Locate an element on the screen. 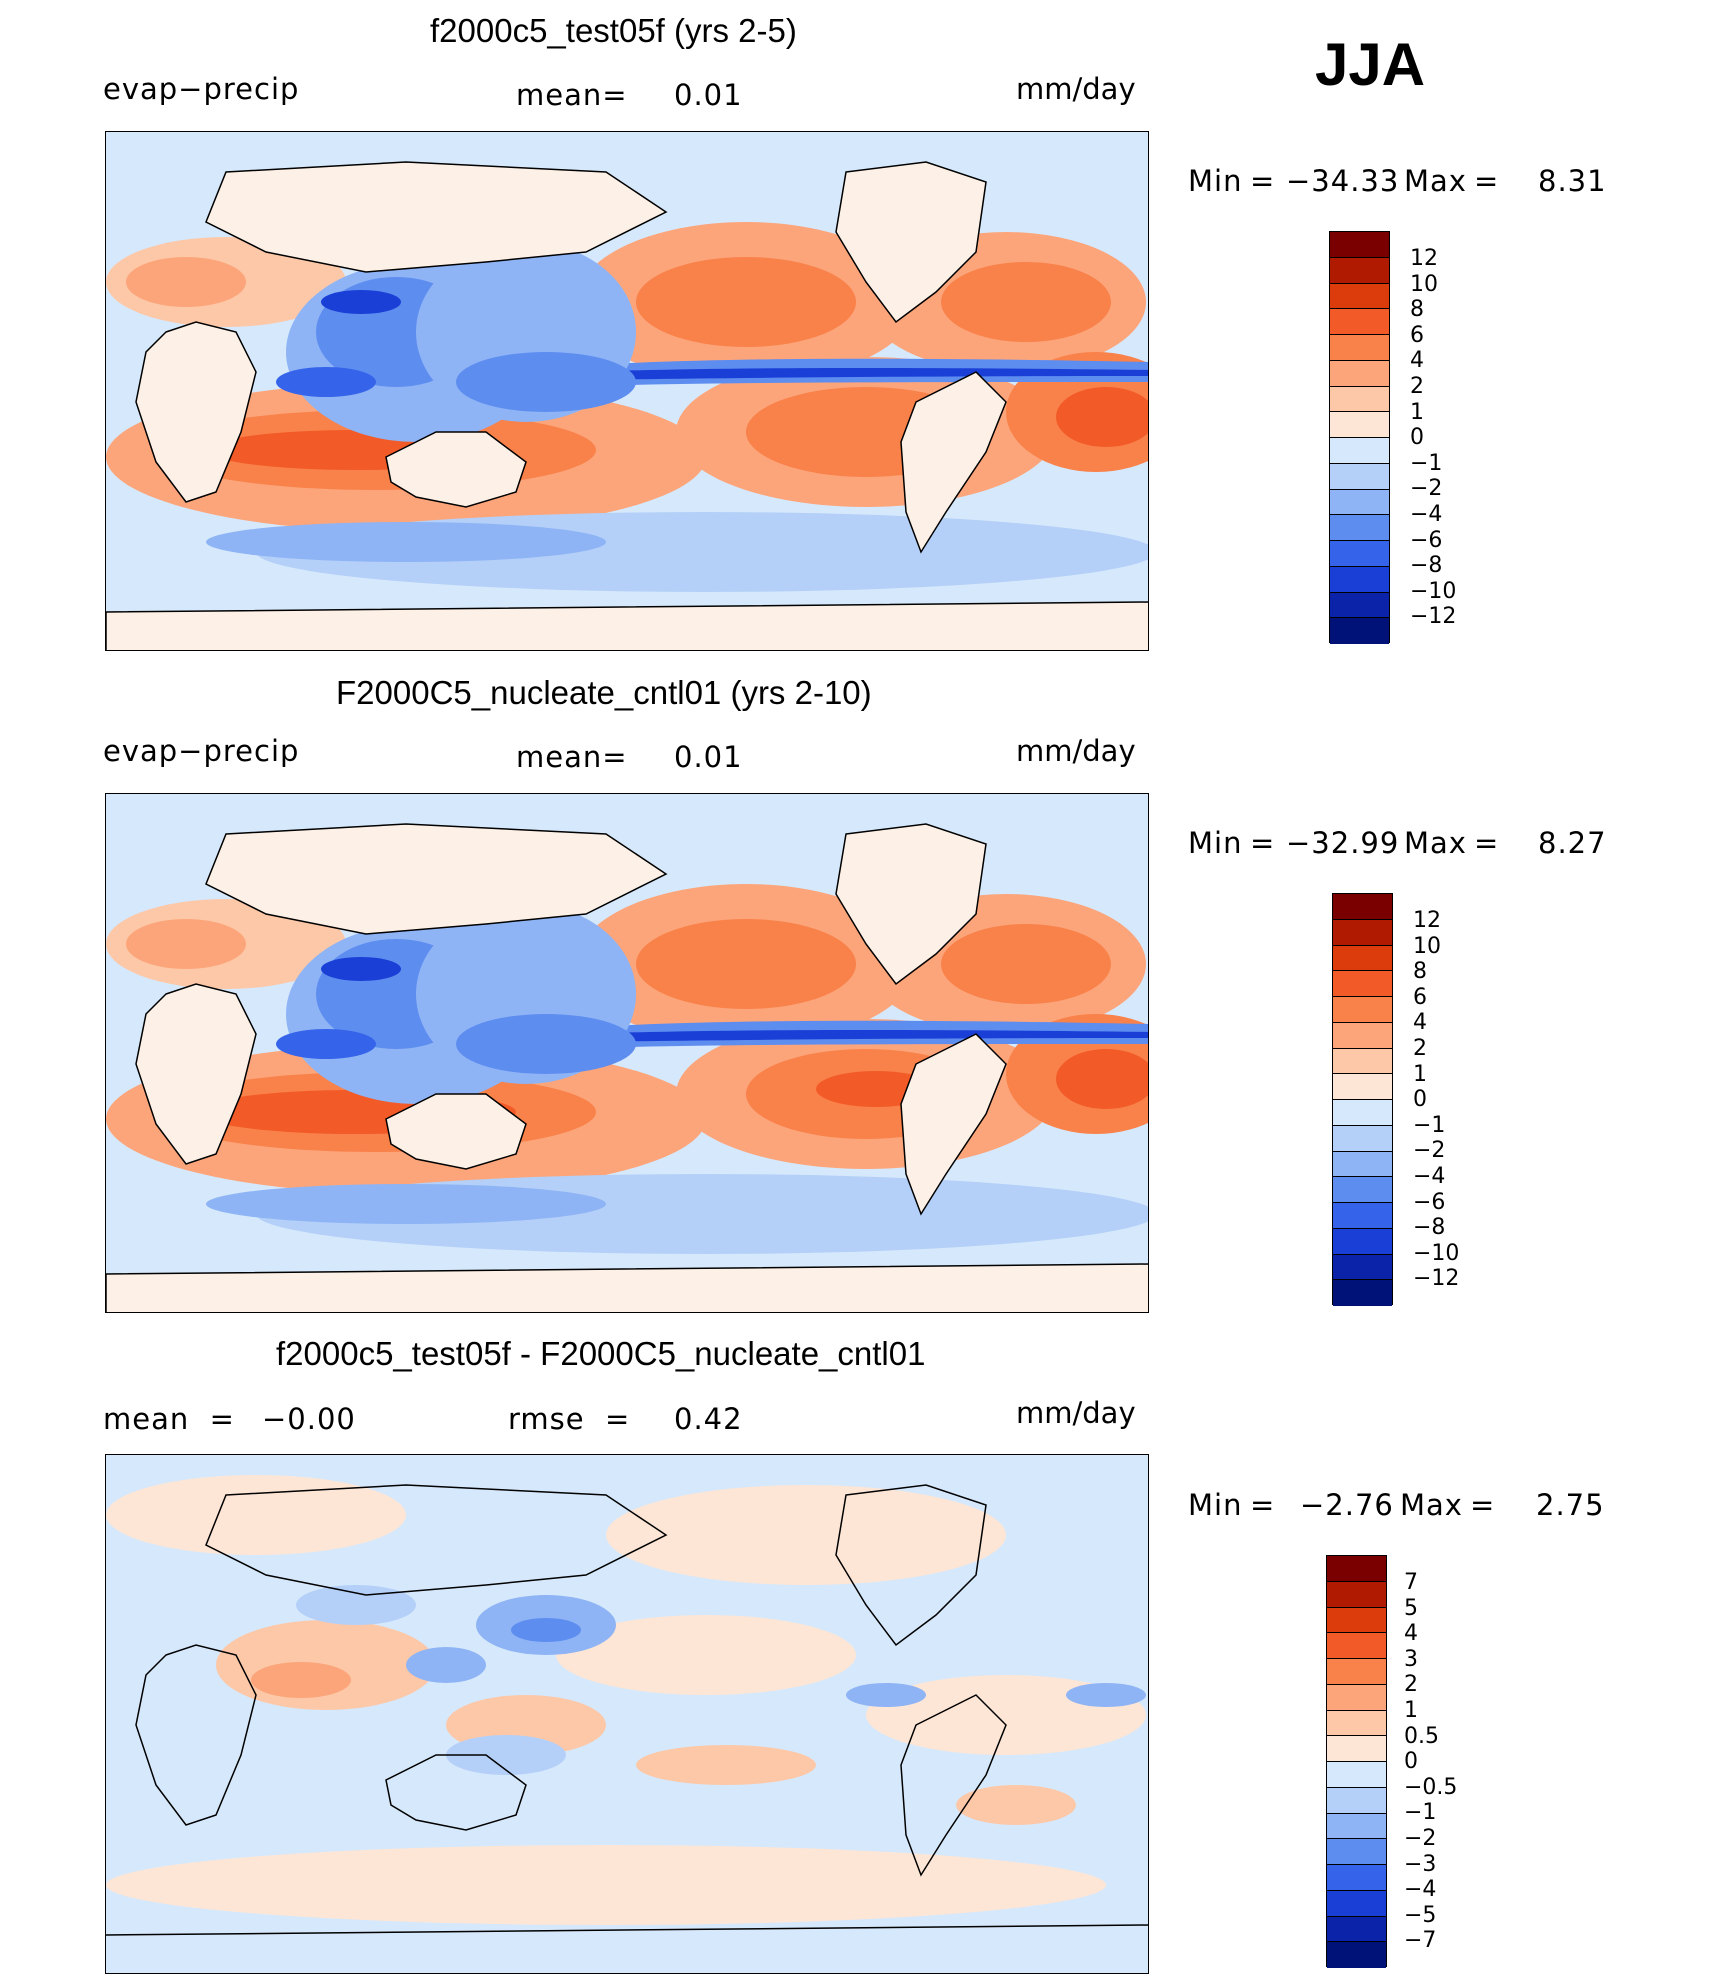 The width and height of the screenshot is (1710, 1979). colorbar-label: 4 is located at coordinates (1411, 1634).